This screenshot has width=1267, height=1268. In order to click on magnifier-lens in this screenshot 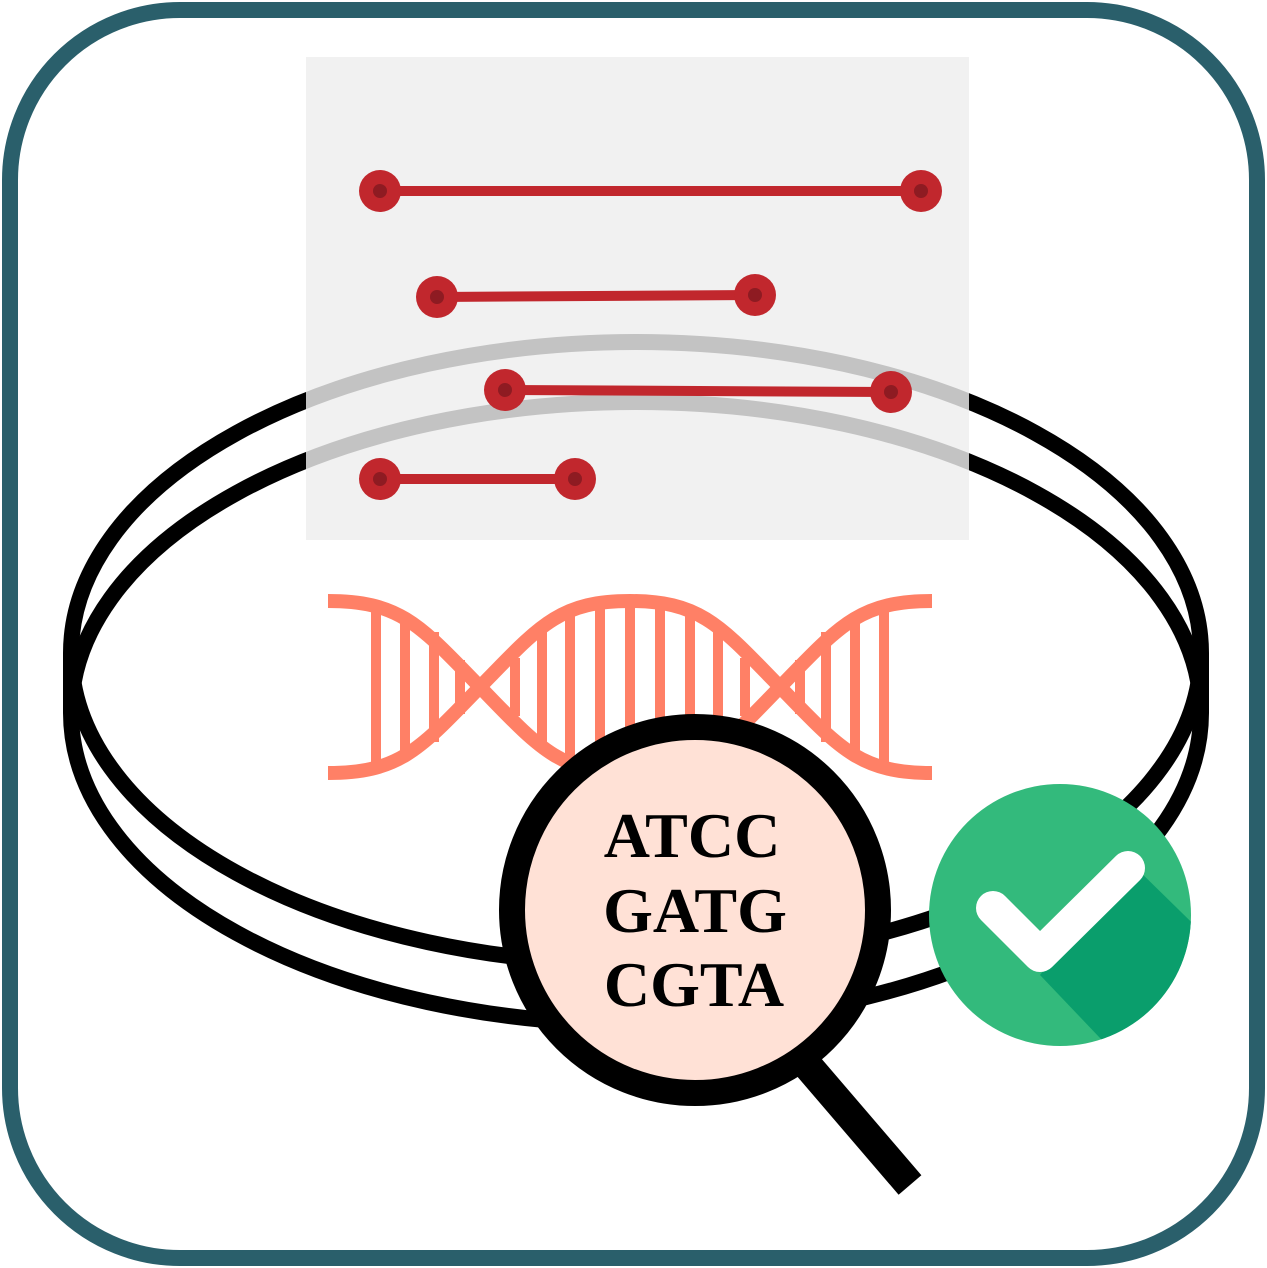, I will do `click(695, 910)`.